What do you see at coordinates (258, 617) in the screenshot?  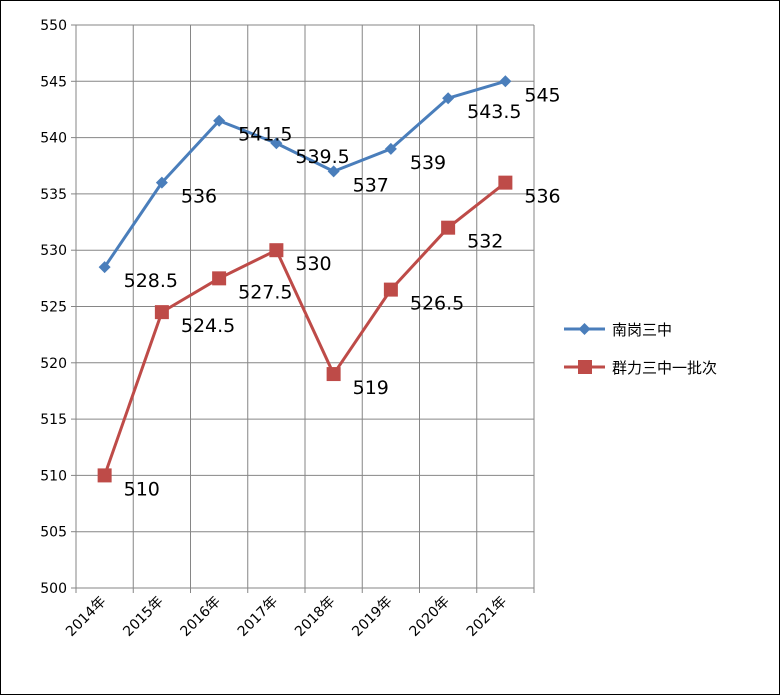 I see `x-tick-label: 2017年` at bounding box center [258, 617].